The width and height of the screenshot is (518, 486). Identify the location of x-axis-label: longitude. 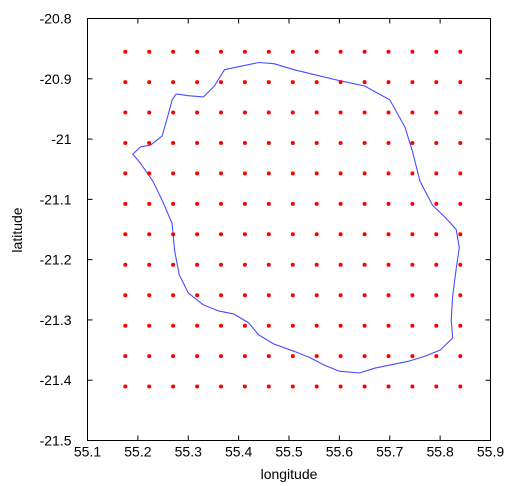
(289, 474).